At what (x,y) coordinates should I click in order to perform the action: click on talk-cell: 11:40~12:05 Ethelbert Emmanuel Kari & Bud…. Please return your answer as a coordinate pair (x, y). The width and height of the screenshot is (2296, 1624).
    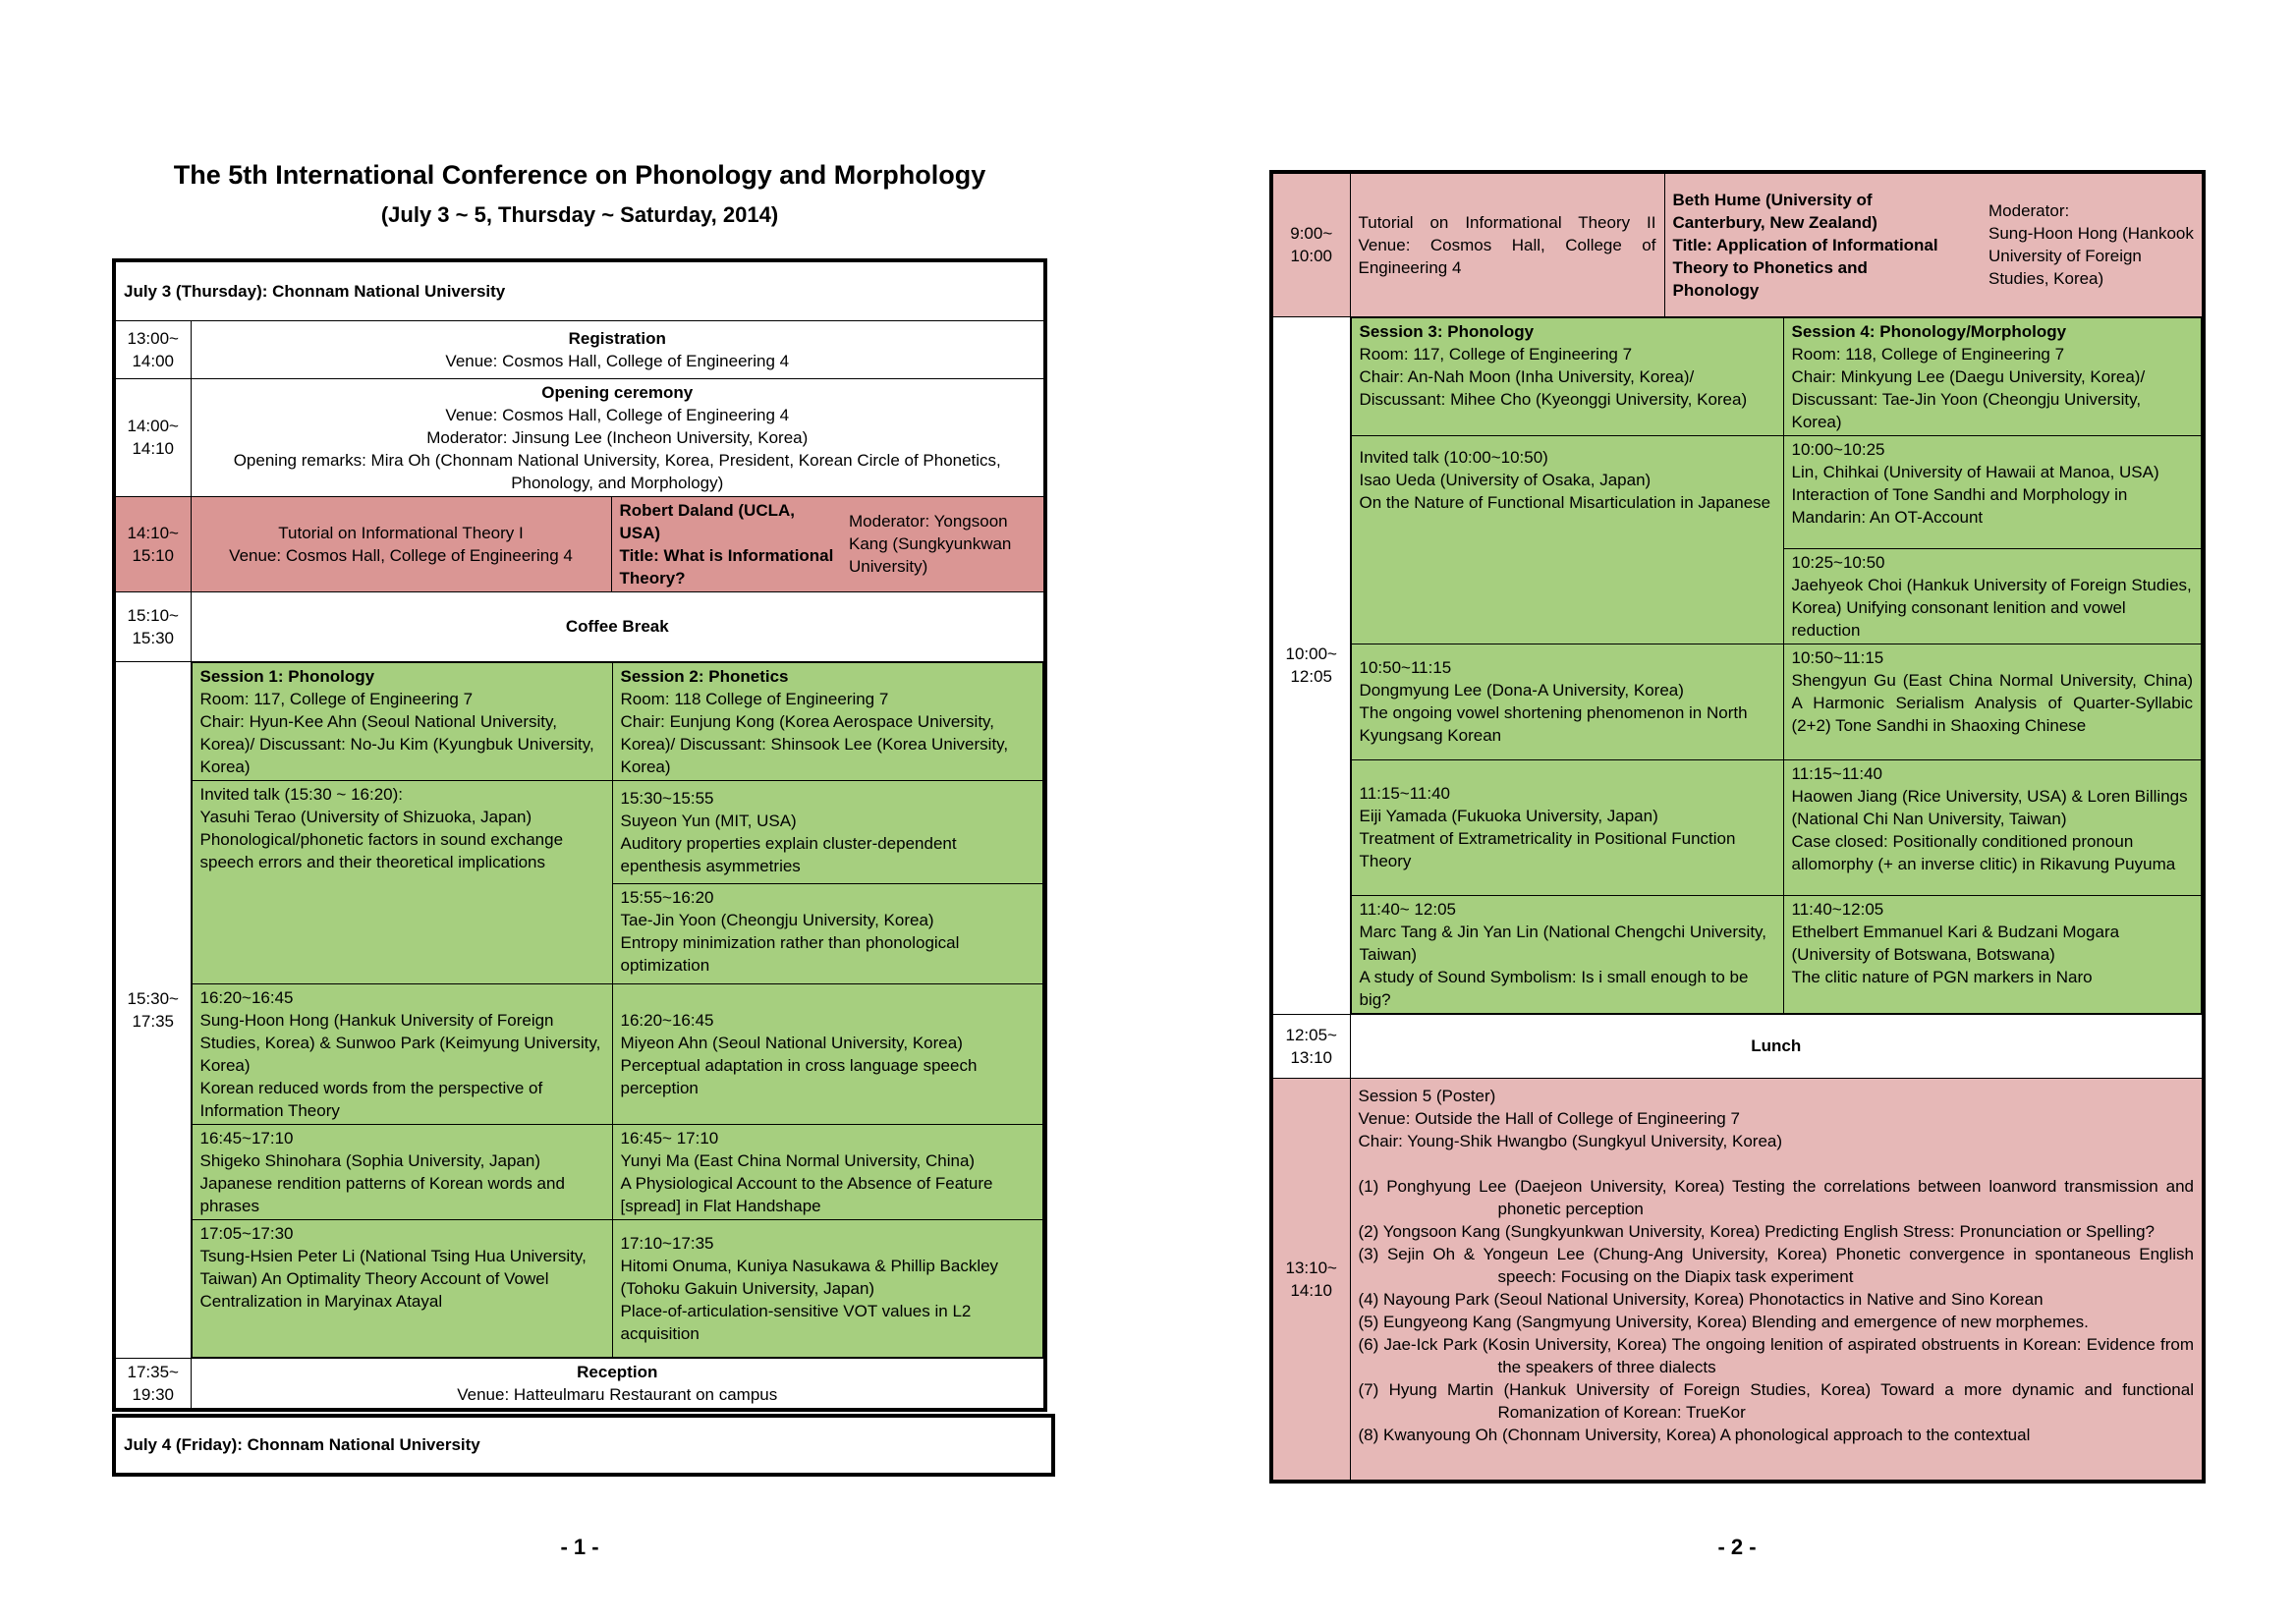
    Looking at the image, I should click on (1992, 954).